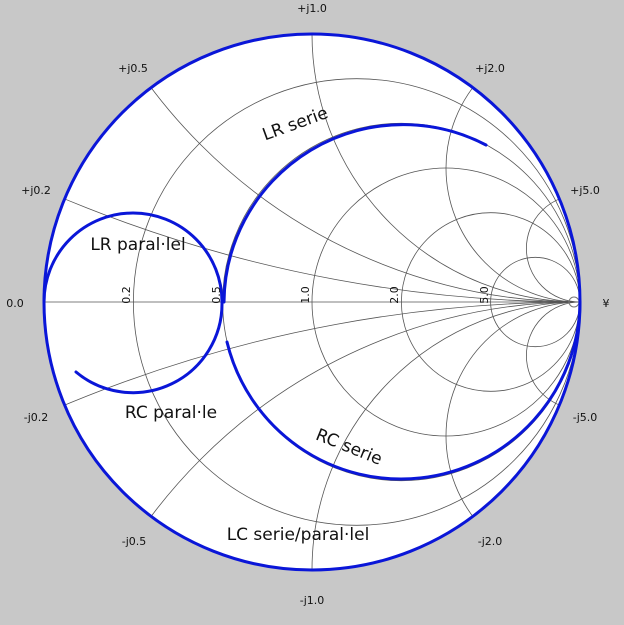 The width and height of the screenshot is (624, 625). Describe the element at coordinates (126, 295) in the screenshot. I see `label-r-0-2: 0.2` at that location.